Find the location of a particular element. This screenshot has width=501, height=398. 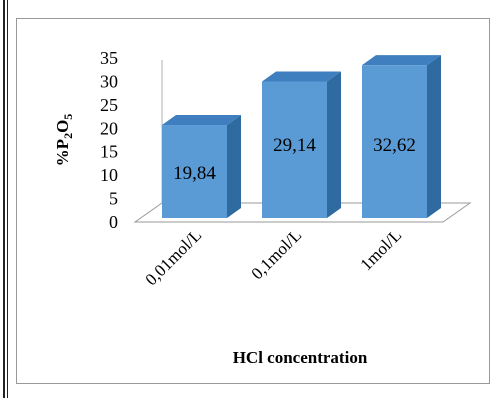

y-tick-label: 25 is located at coordinates (109, 105).